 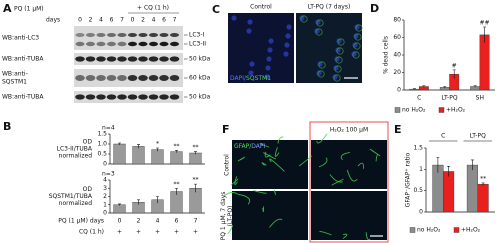 I want to click on cq-label: + CQ (1 h), so click(x=153, y=8).